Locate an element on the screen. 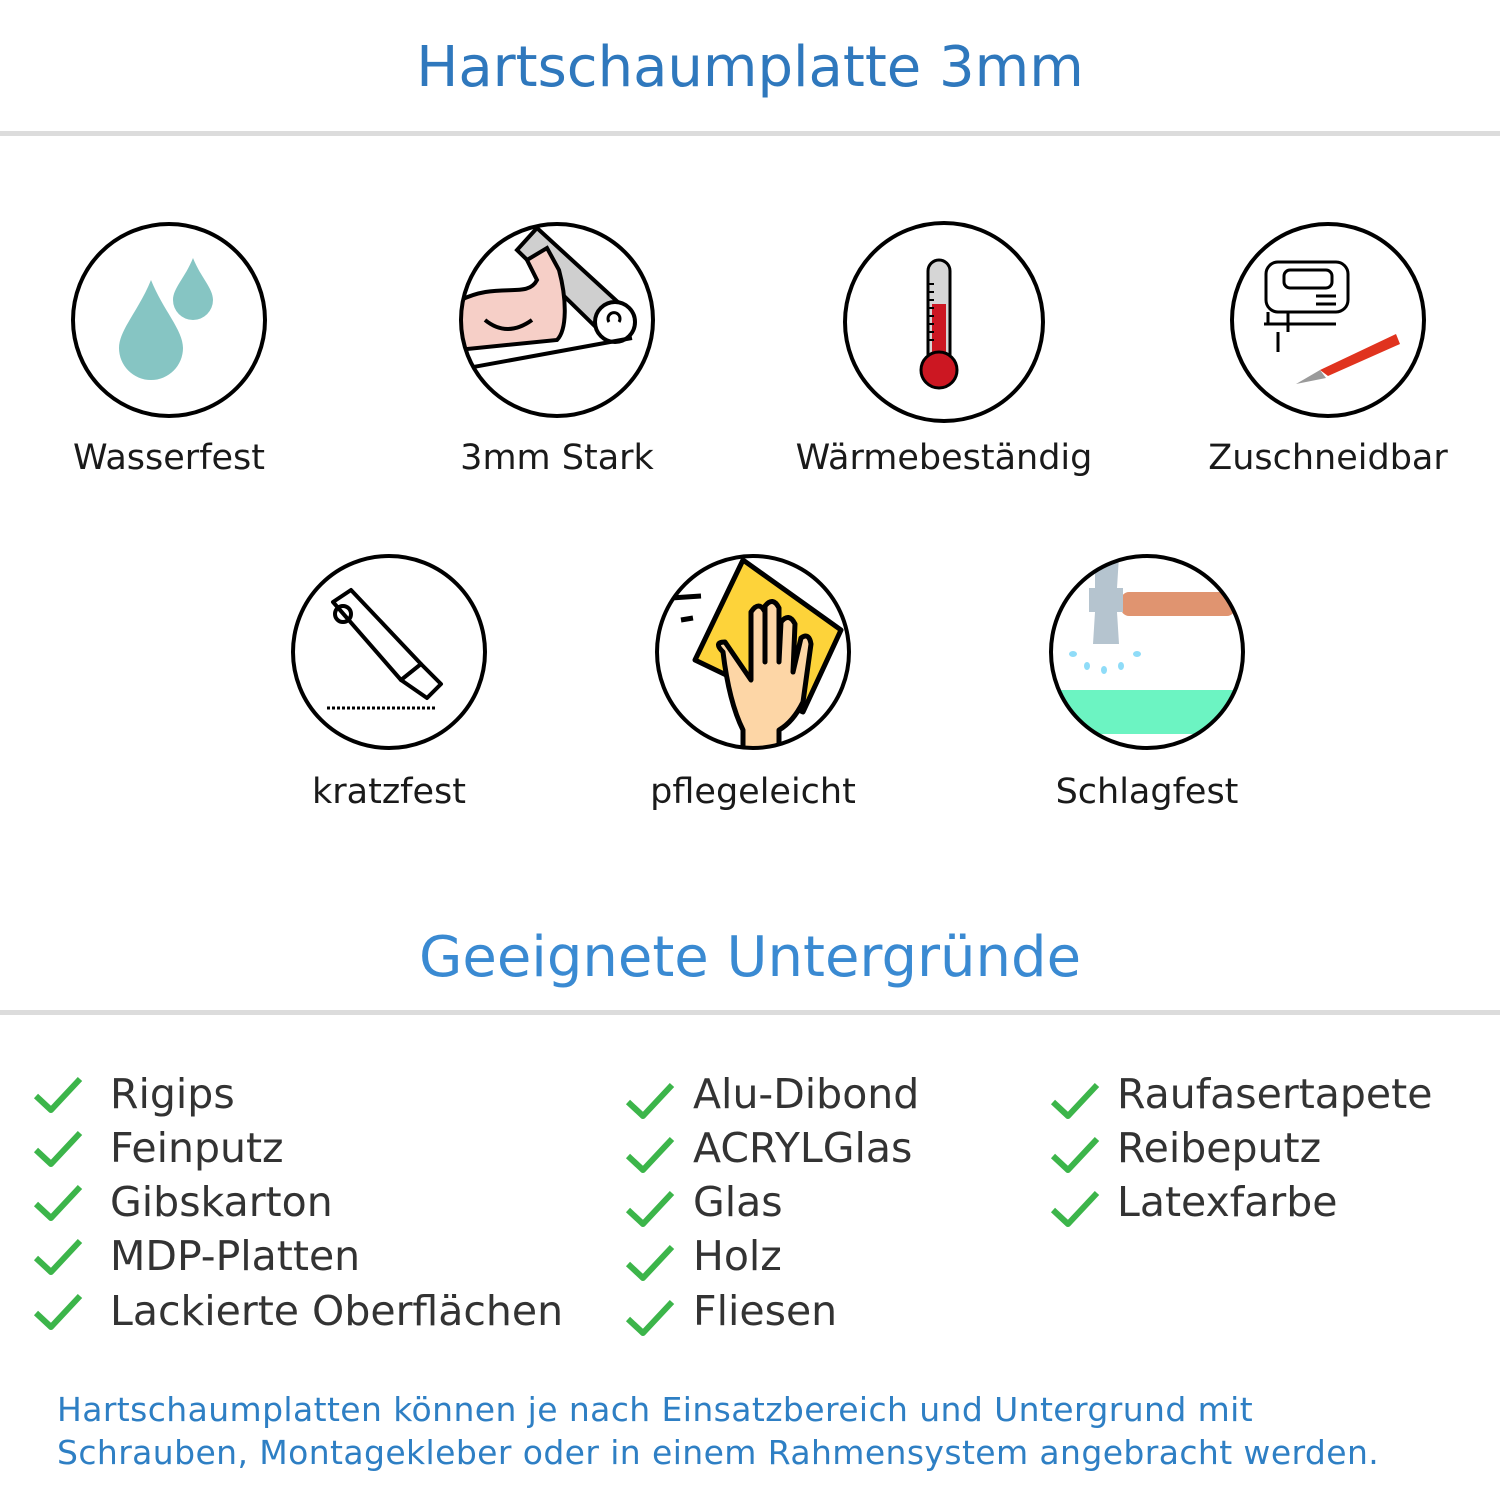 This screenshot has width=1500, height=1500. surface-label: MDP-Platten is located at coordinates (235, 1256).